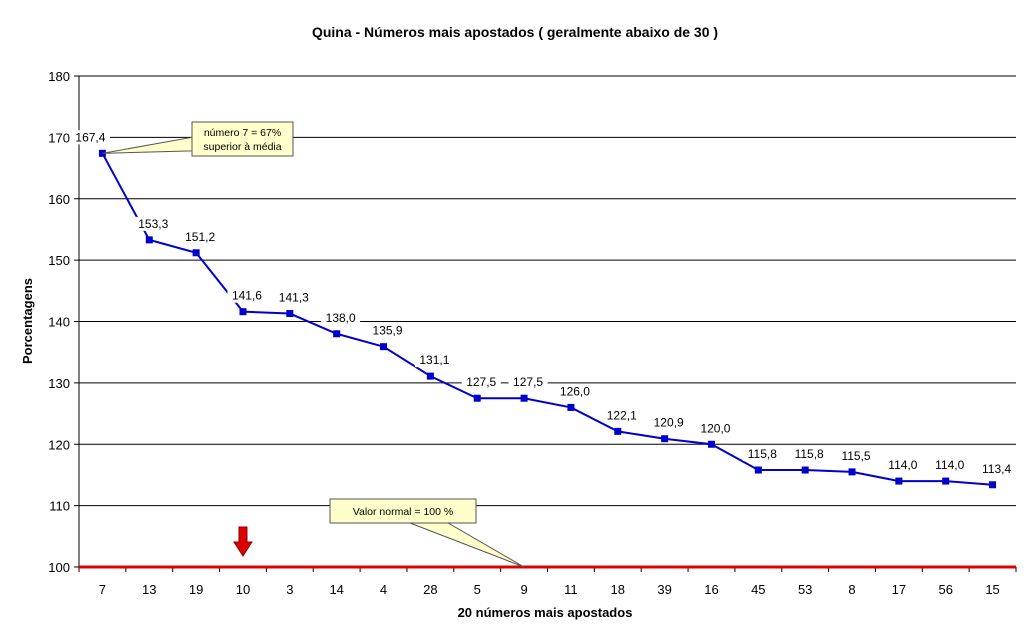  I want to click on data-label: 138,0, so click(341, 318).